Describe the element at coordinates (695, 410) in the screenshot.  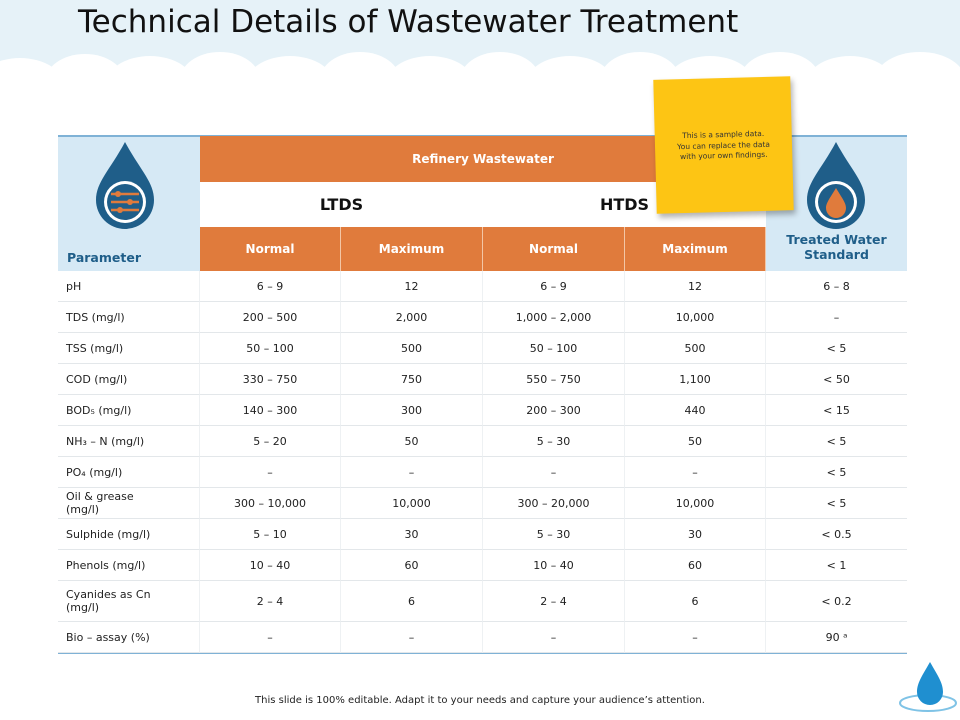
I see `table-cell: 440` at that location.